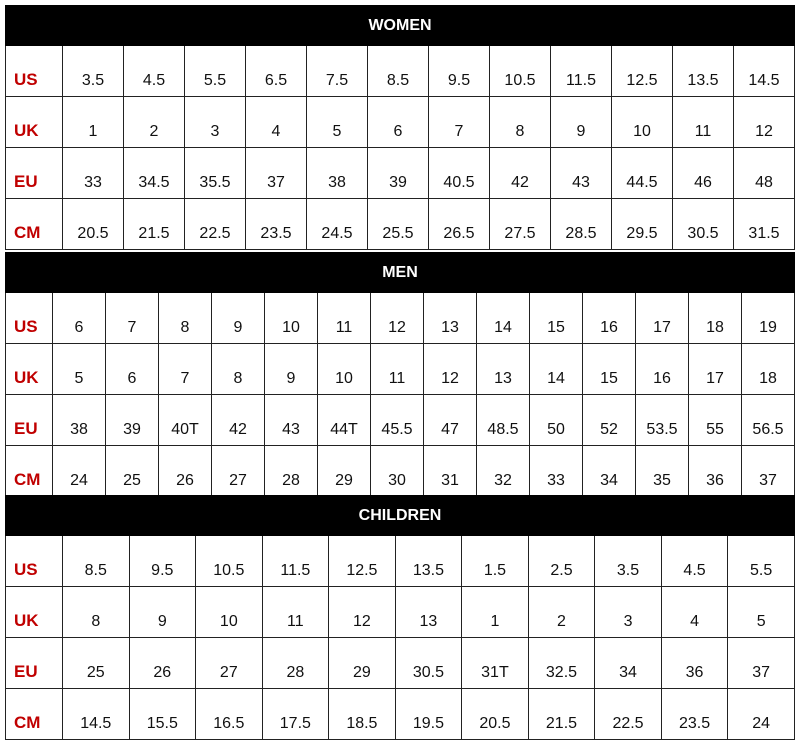 This screenshot has height=740, width=800. Describe the element at coordinates (215, 122) in the screenshot. I see `size-cell: 3` at that location.